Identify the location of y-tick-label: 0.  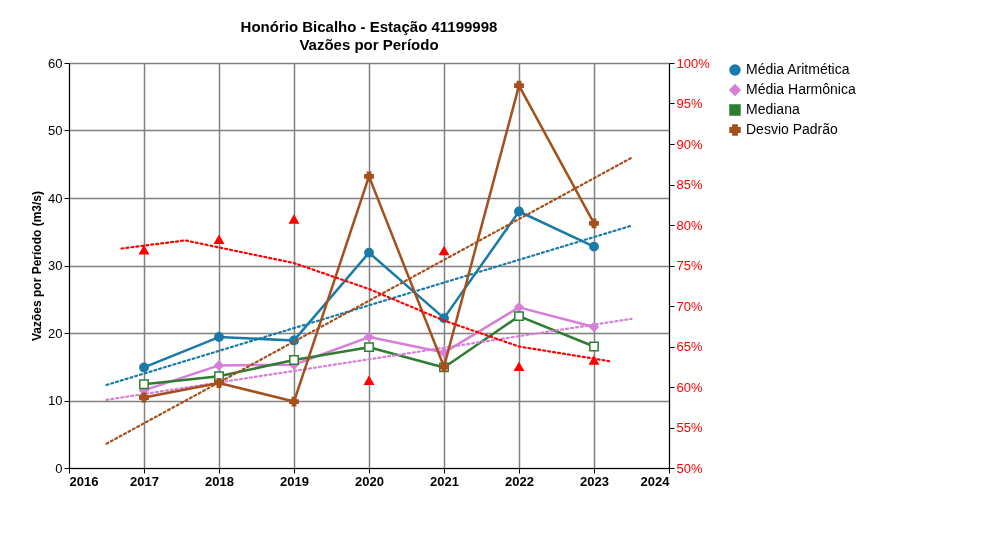
(59, 468).